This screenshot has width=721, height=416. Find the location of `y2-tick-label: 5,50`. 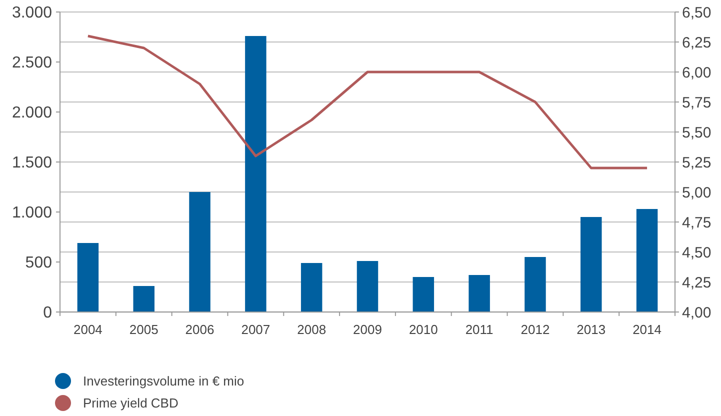

y2-tick-label: 5,50 is located at coordinates (697, 133).